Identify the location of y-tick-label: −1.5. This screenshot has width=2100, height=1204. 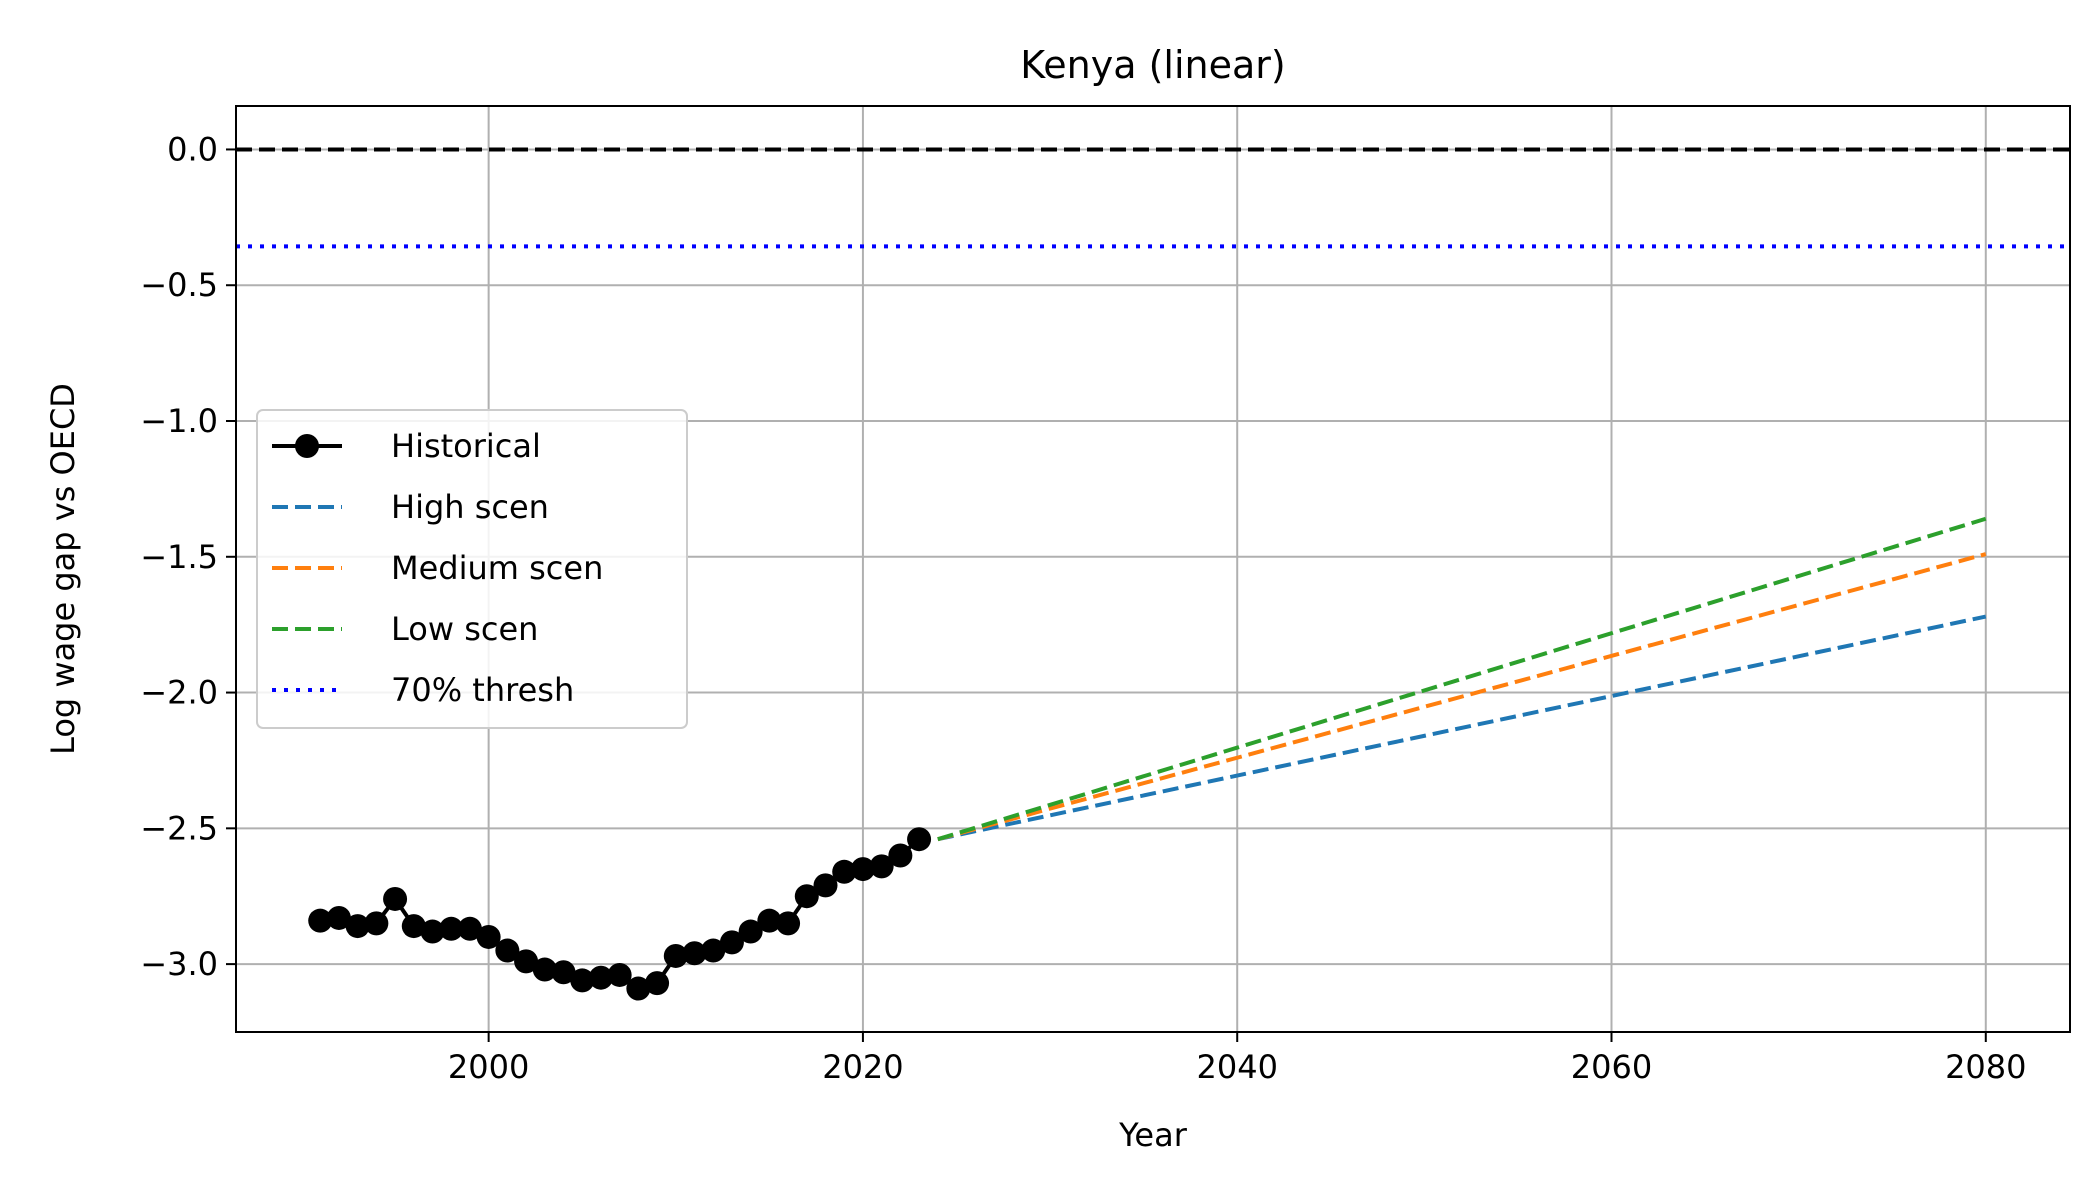
(179, 557).